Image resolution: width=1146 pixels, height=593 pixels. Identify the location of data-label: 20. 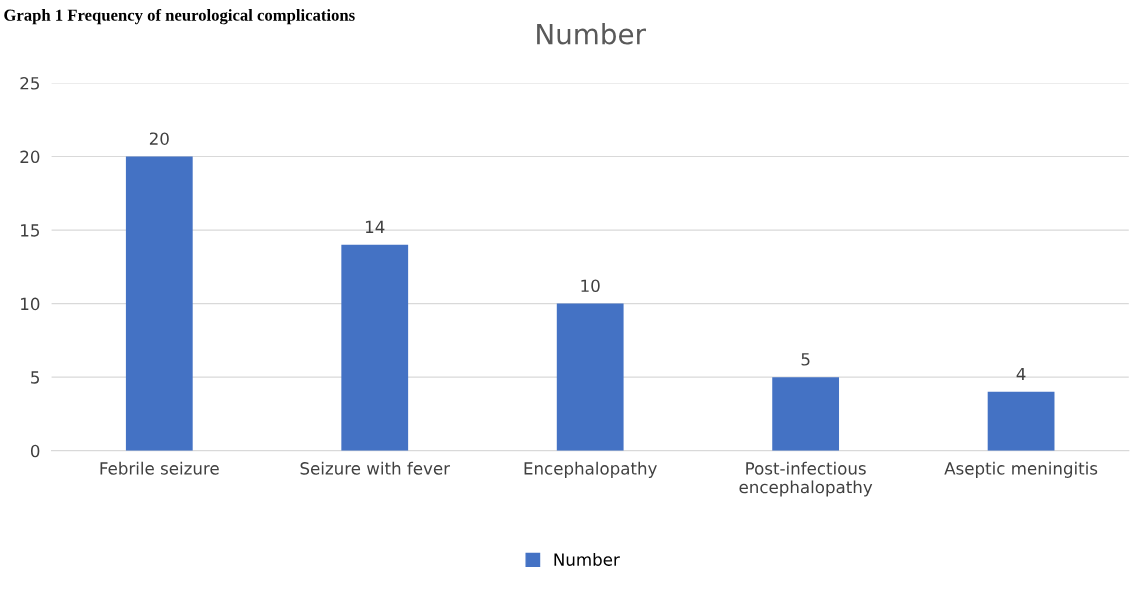
(159, 138).